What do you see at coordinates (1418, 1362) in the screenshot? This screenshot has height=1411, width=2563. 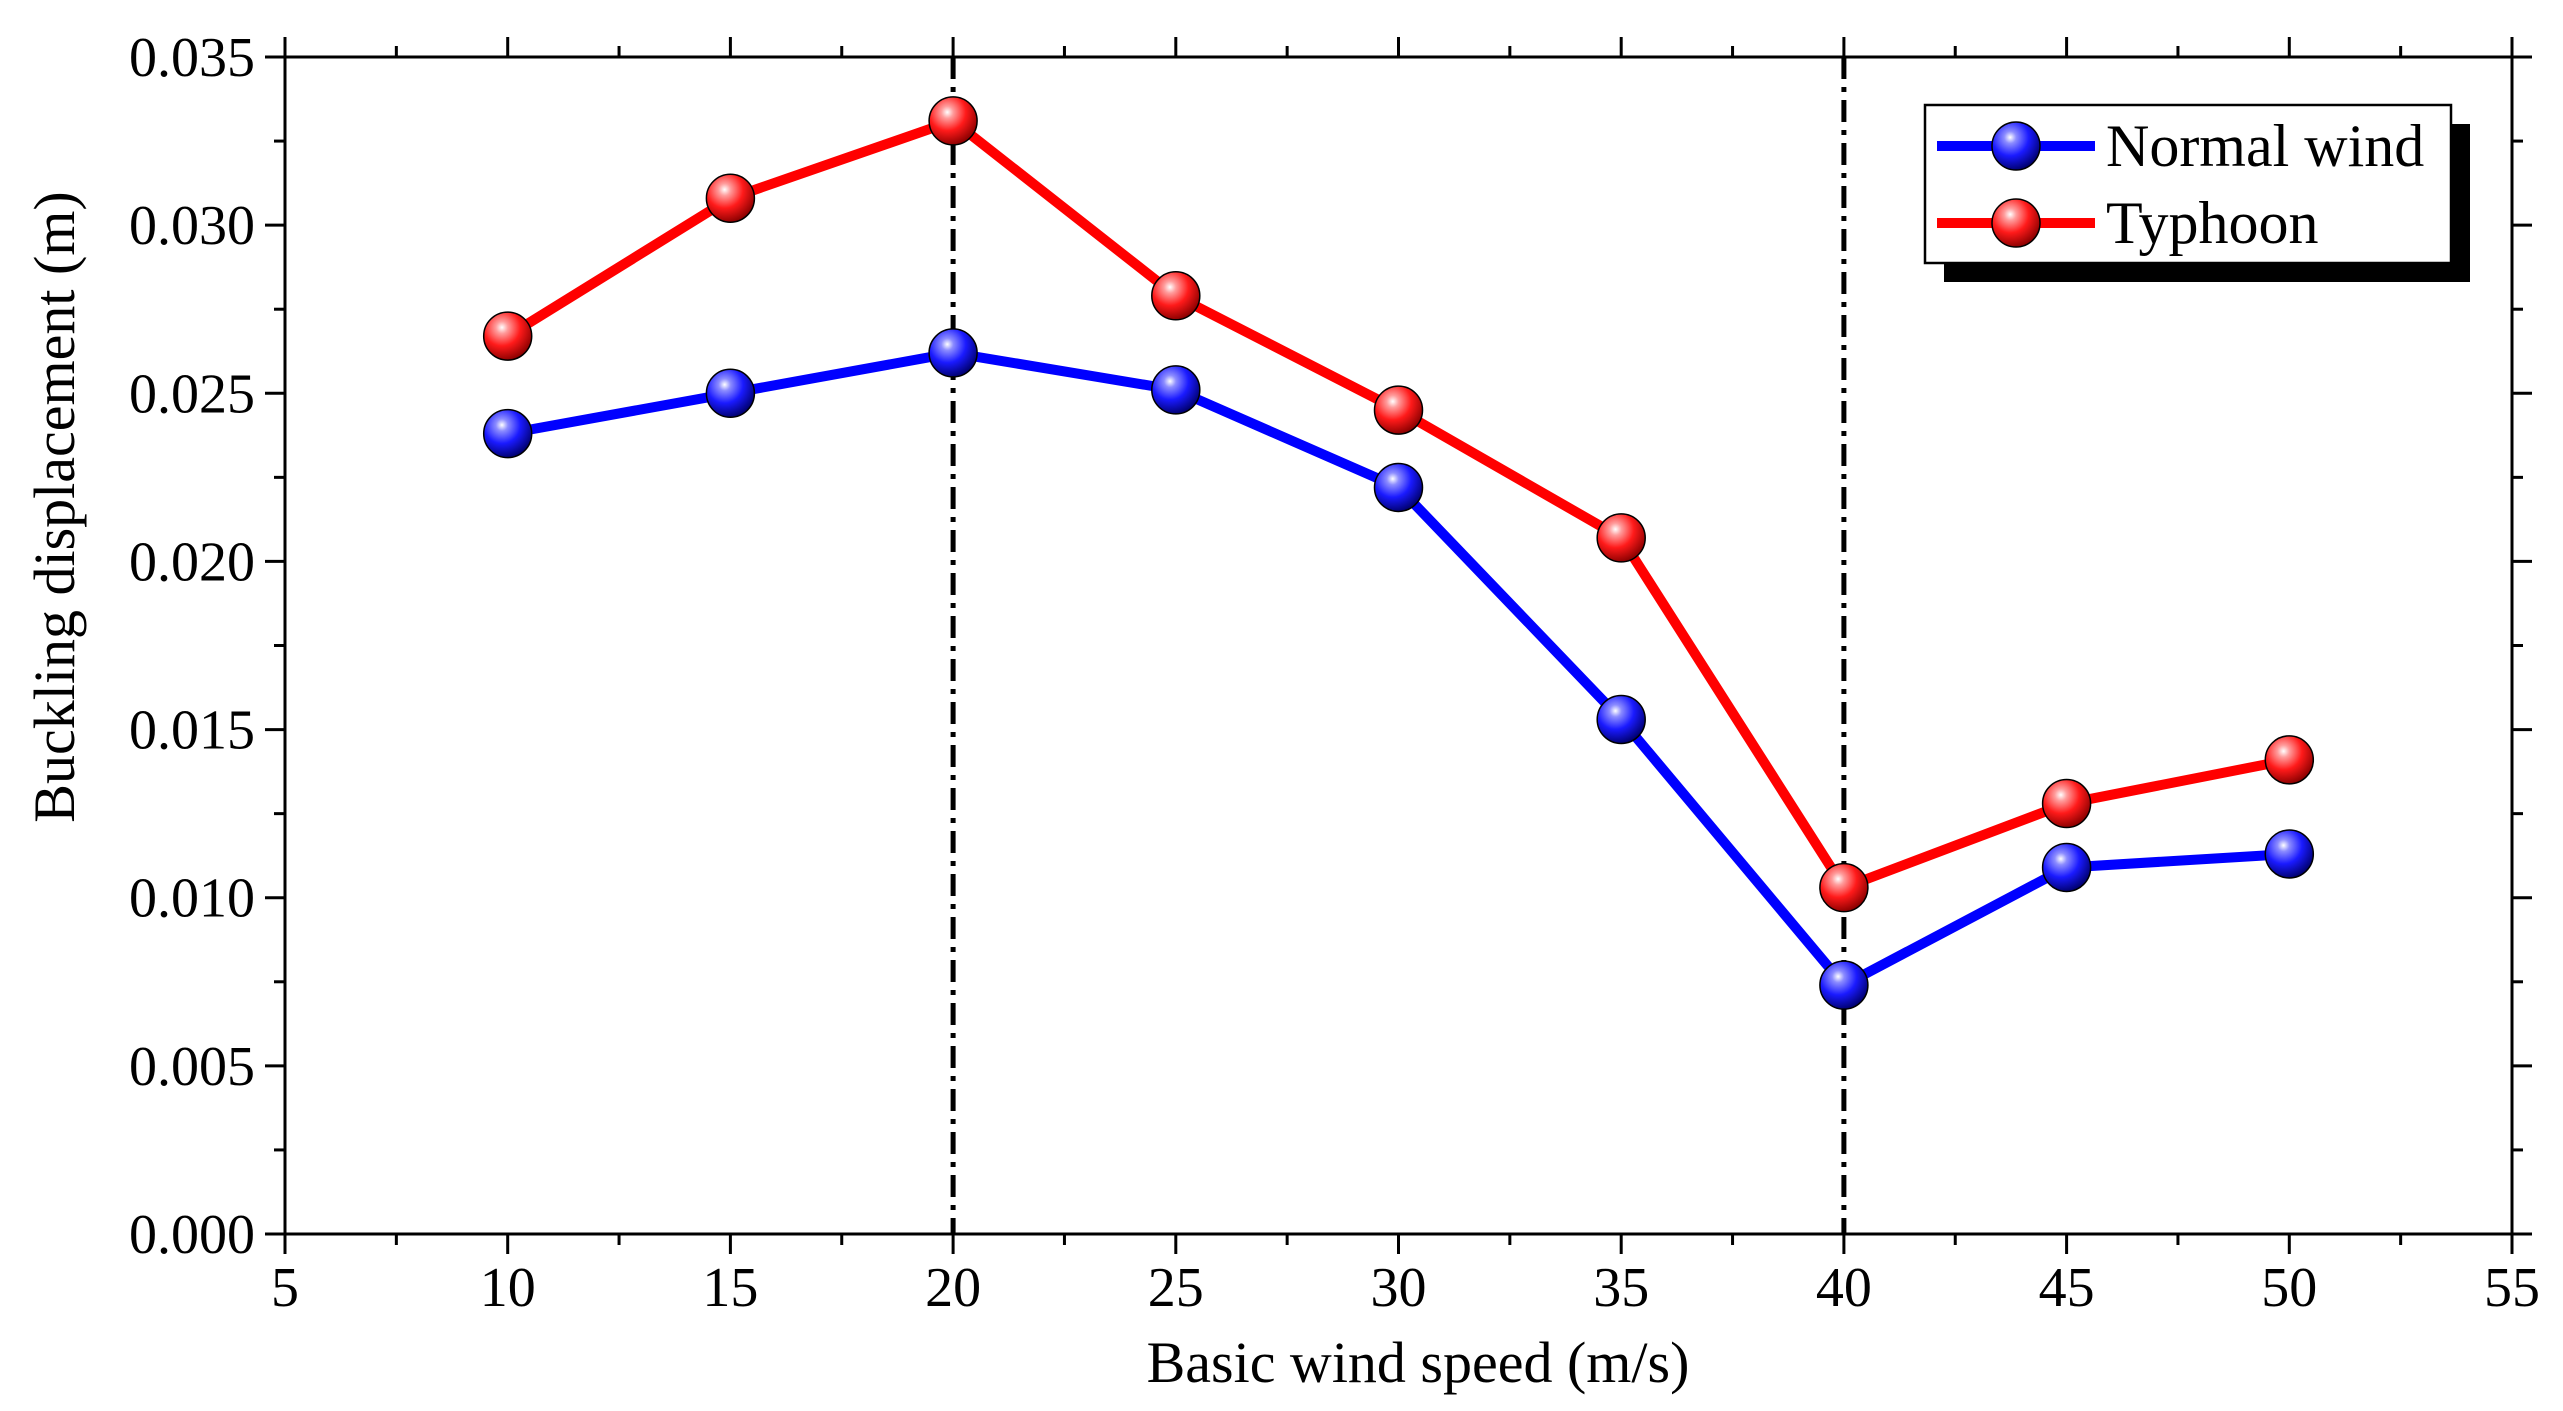 I see `x-axis-title: Basic wind speed (m/s)` at bounding box center [1418, 1362].